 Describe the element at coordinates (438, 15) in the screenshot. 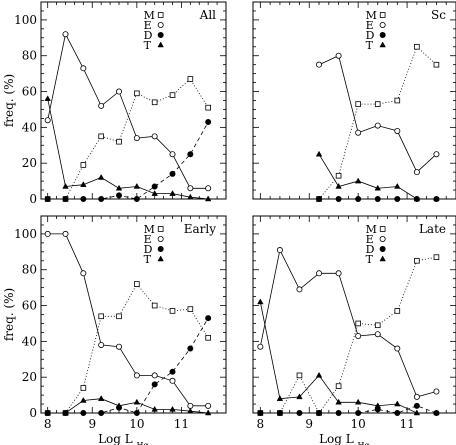

I see `panel-label: Sc` at that location.